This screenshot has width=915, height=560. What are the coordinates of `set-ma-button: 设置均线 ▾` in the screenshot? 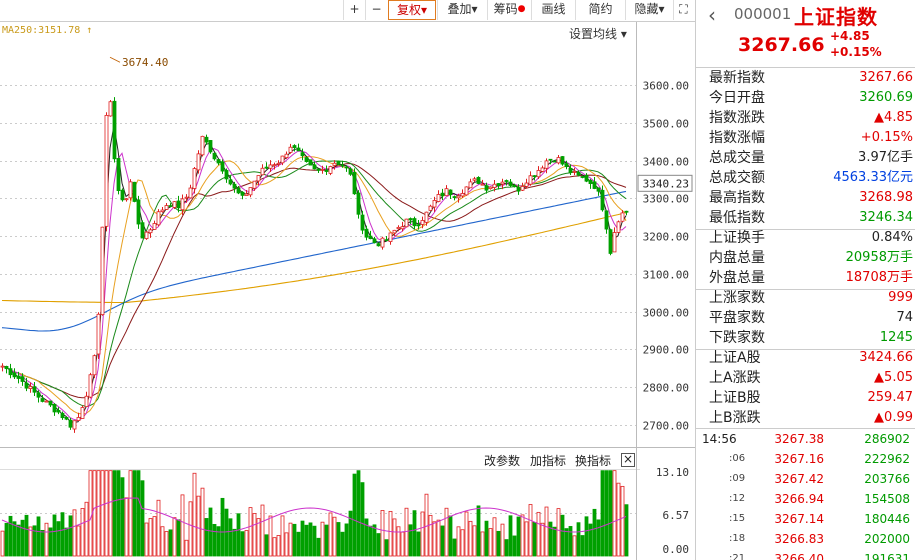 It's located at (598, 34).